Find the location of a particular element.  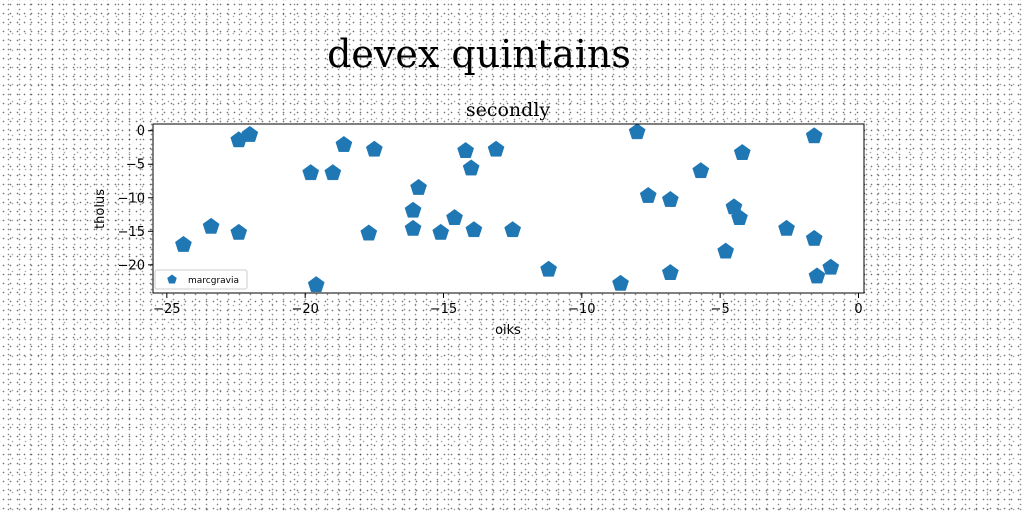

x-axis-label: oiks is located at coordinates (508, 330).